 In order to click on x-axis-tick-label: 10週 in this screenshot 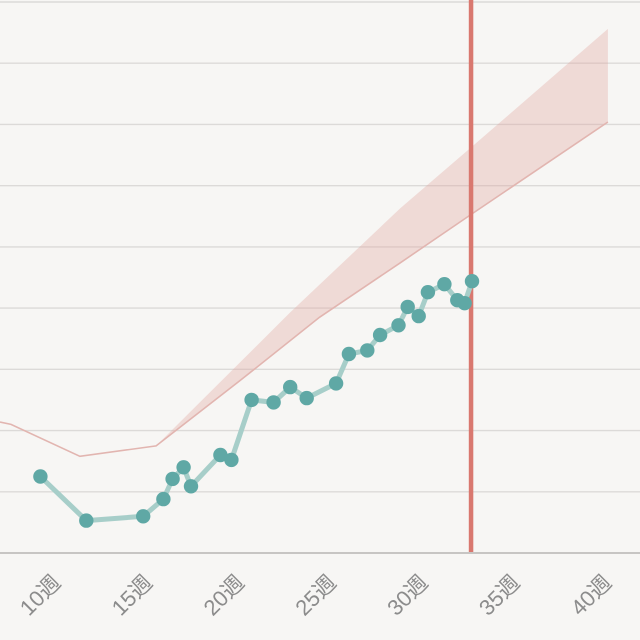, I will do `click(40, 595)`.